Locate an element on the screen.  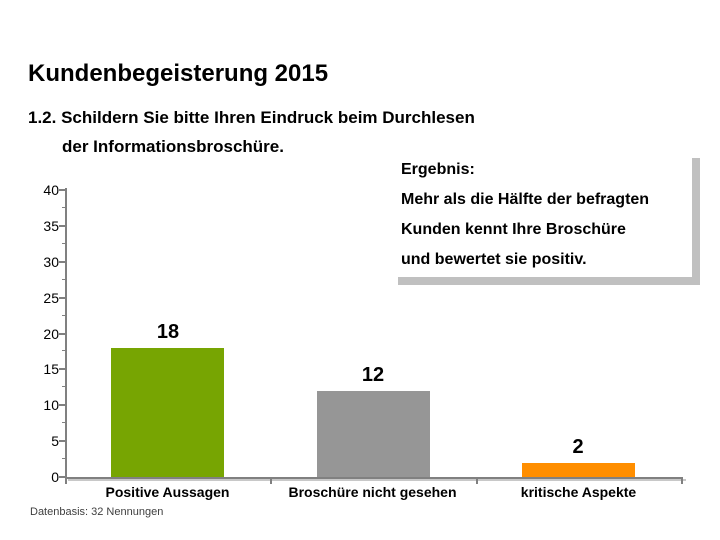
x-axis-shadow is located at coordinates (377, 480).